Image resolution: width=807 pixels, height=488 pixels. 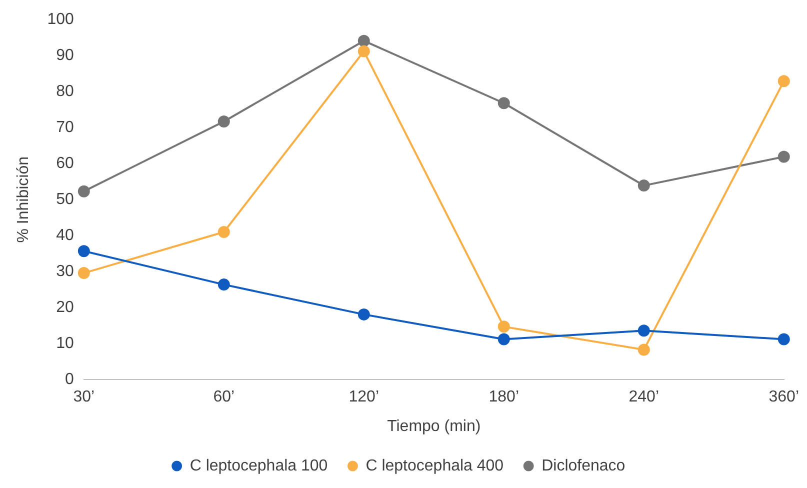 I want to click on y-tick-label: 70, so click(x=65, y=127).